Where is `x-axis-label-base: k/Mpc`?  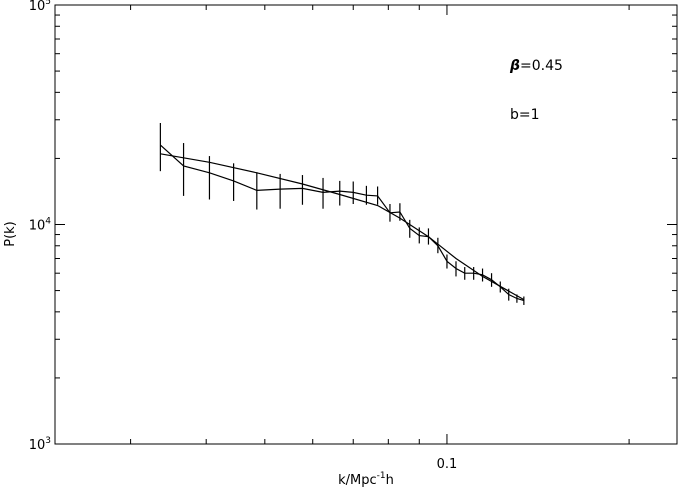 x-axis-label-base: k/Mpc is located at coordinates (357, 480).